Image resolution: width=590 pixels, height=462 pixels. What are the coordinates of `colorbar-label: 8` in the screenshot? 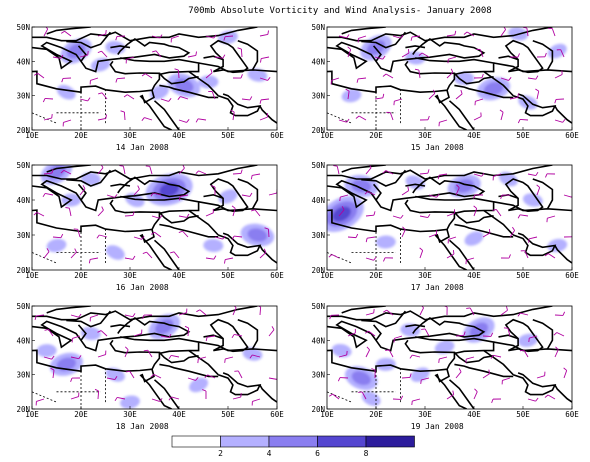 It's located at (366, 453).